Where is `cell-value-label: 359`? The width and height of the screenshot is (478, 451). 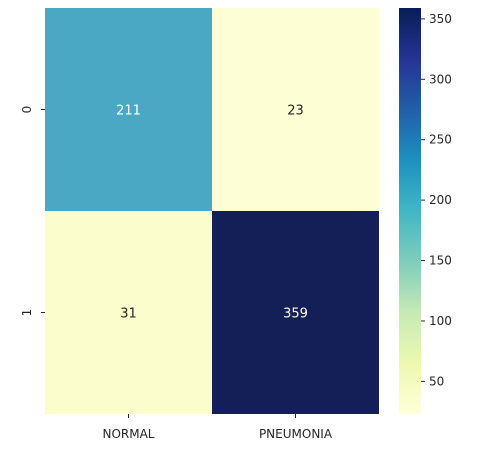
cell-value-label: 359 is located at coordinates (295, 314).